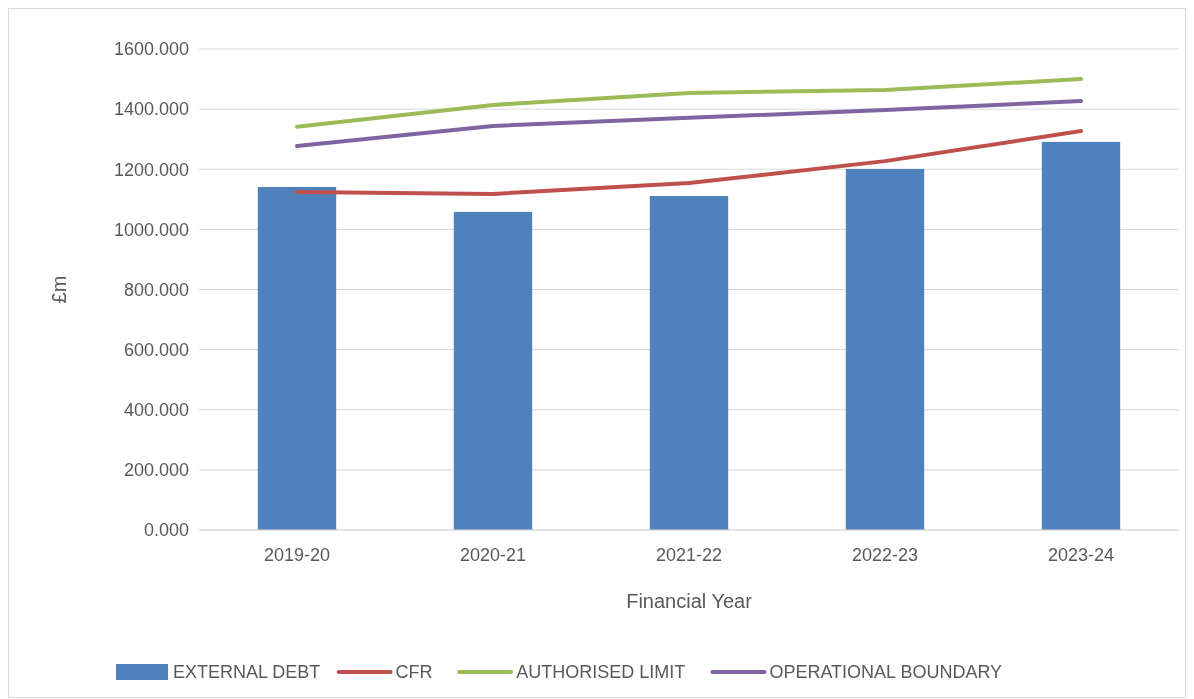 This screenshot has height=699, width=1194. I want to click on y-tick-label: 1000.000, so click(151, 229).